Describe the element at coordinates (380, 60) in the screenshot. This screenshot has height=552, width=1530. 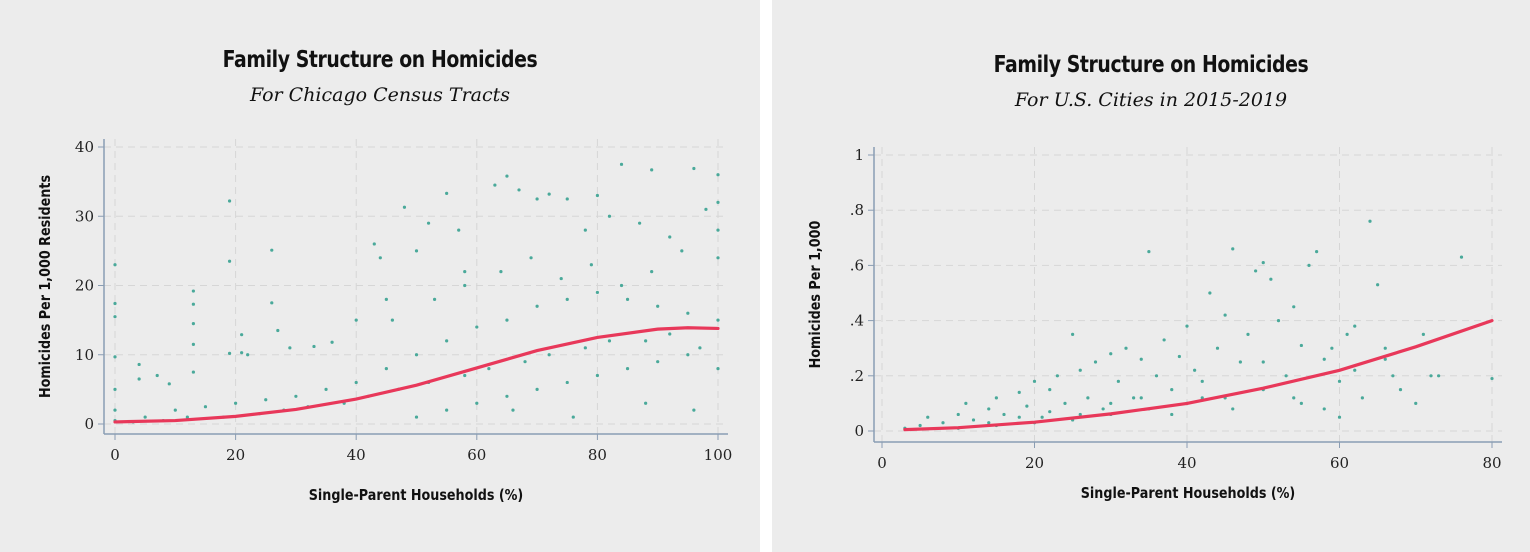
I see `chart-title: Family Structure on Homicides` at that location.